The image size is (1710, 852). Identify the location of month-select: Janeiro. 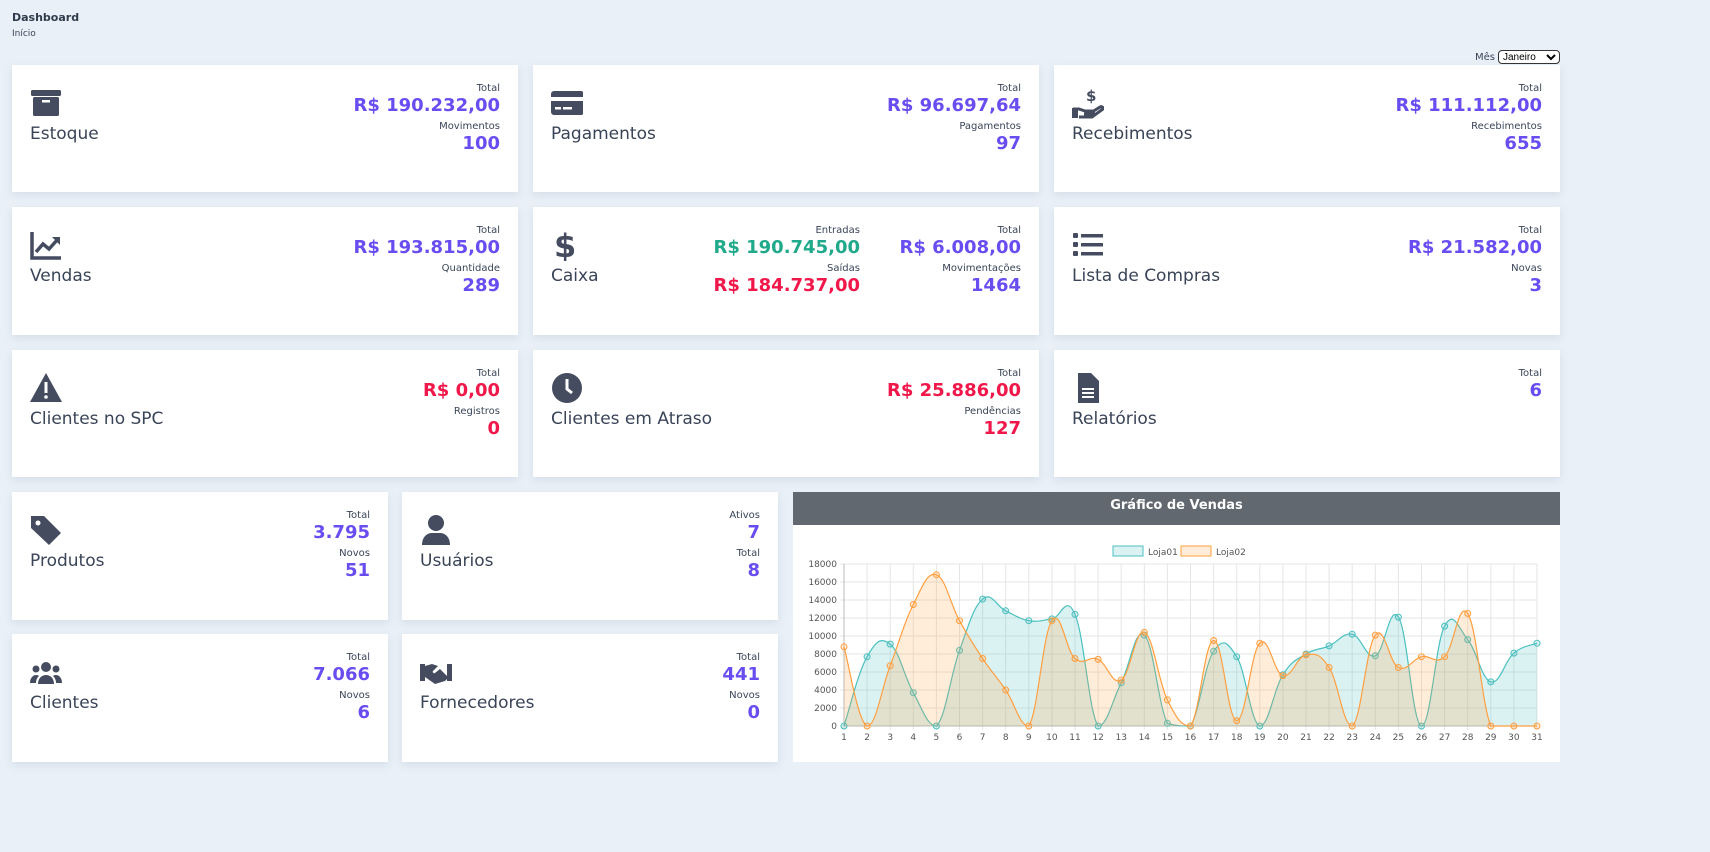
(1529, 57).